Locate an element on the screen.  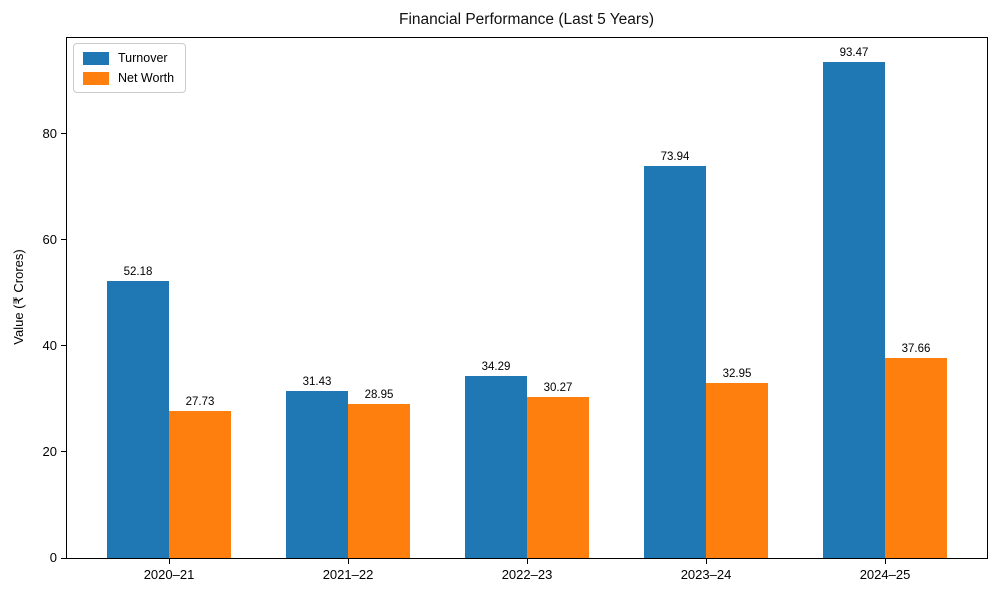
legend-item-turnover: Turnover is located at coordinates (128, 58).